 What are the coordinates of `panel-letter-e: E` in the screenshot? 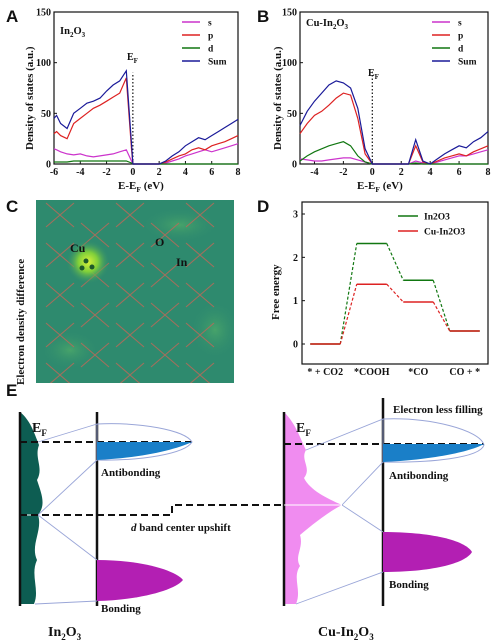 It's located at (11, 390).